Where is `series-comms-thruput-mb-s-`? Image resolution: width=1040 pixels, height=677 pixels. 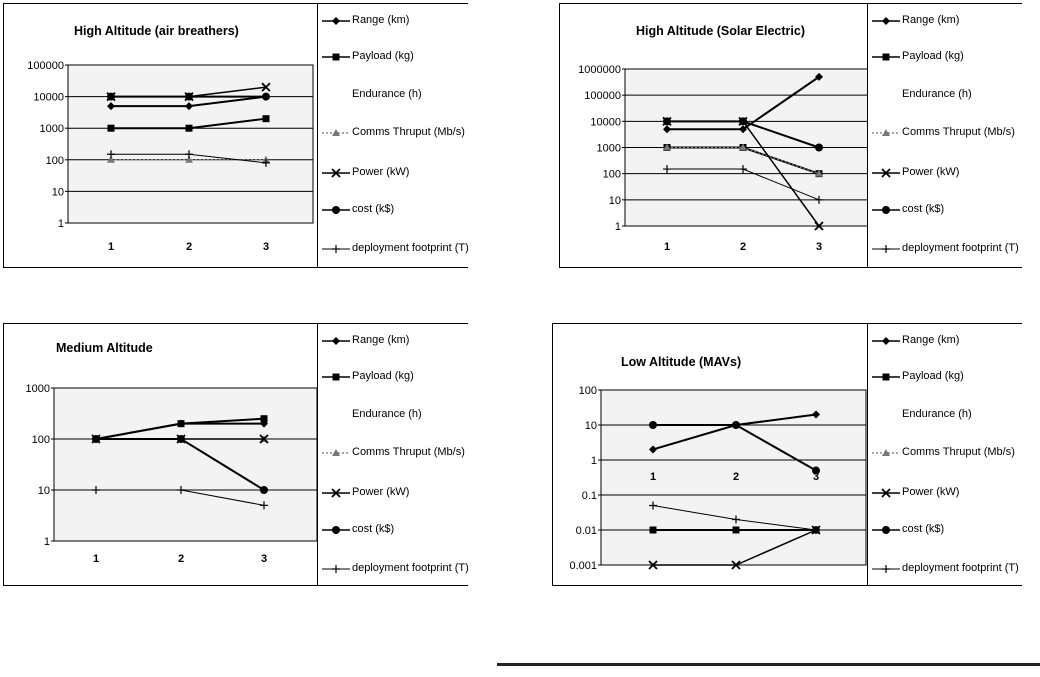 series-comms-thruput-mb-s- is located at coordinates (743, 160).